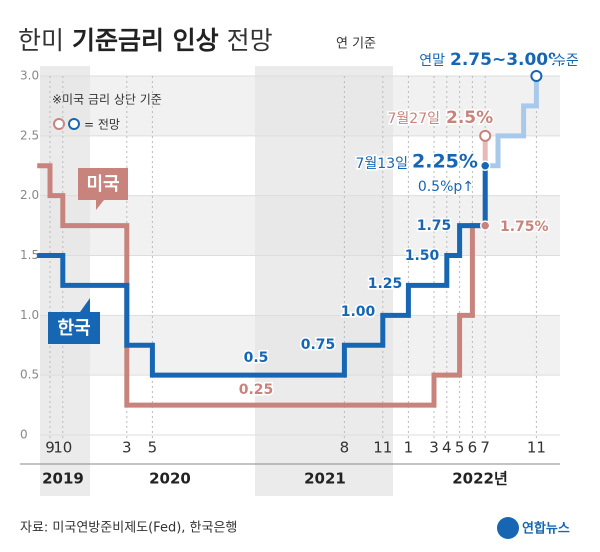 The height and width of the screenshot is (552, 600). Describe the element at coordinates (29, 375) in the screenshot. I see `y-tick-label: 0.5` at that location.